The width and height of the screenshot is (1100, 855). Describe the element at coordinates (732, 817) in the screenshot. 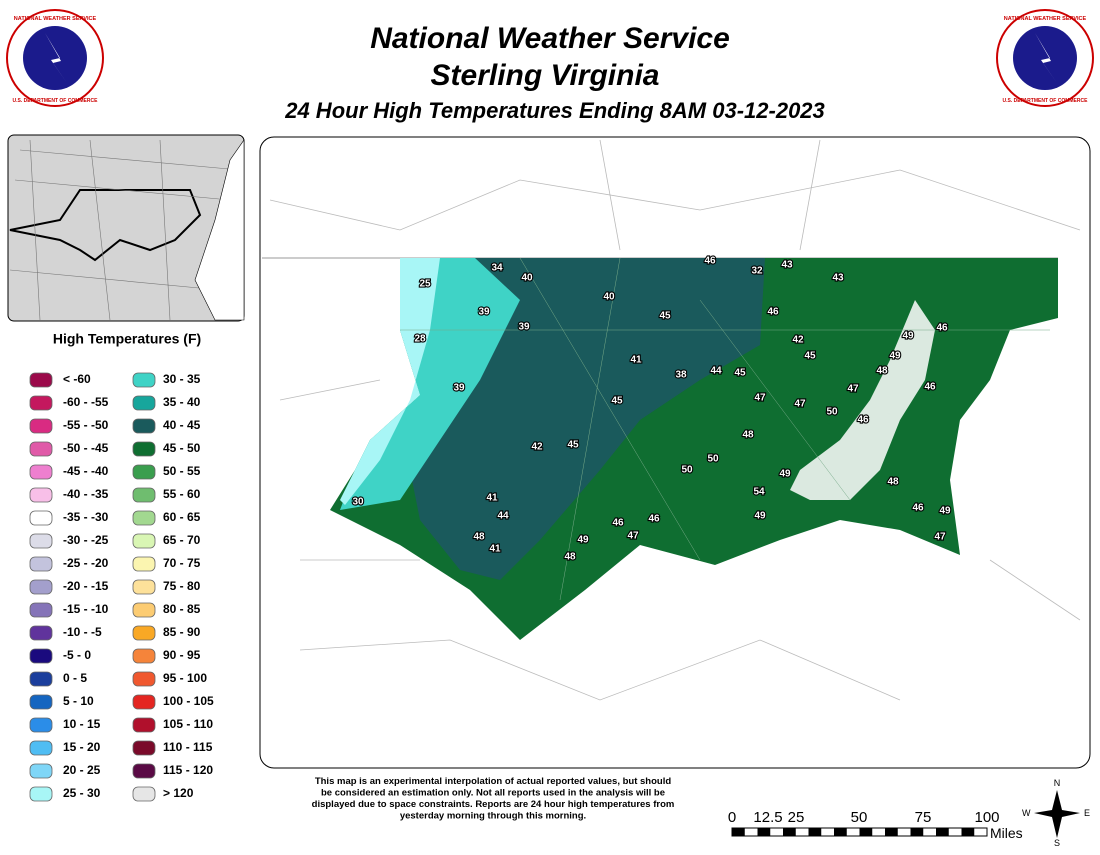

I see `scale-label: 0` at that location.